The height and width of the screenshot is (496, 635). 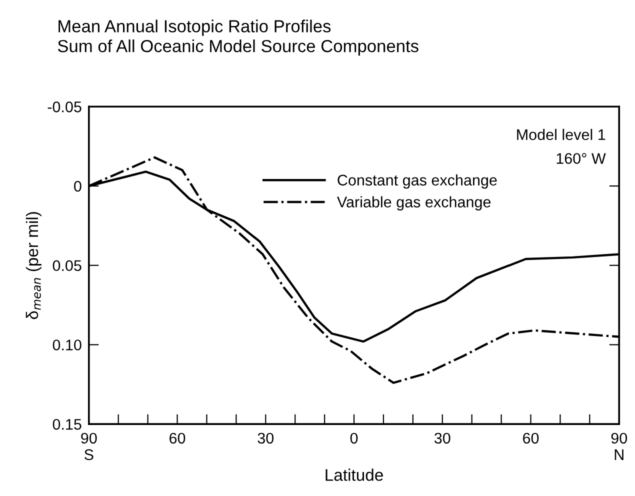 What do you see at coordinates (65, 107) in the screenshot?
I see `y-tick-label: -0.05` at bounding box center [65, 107].